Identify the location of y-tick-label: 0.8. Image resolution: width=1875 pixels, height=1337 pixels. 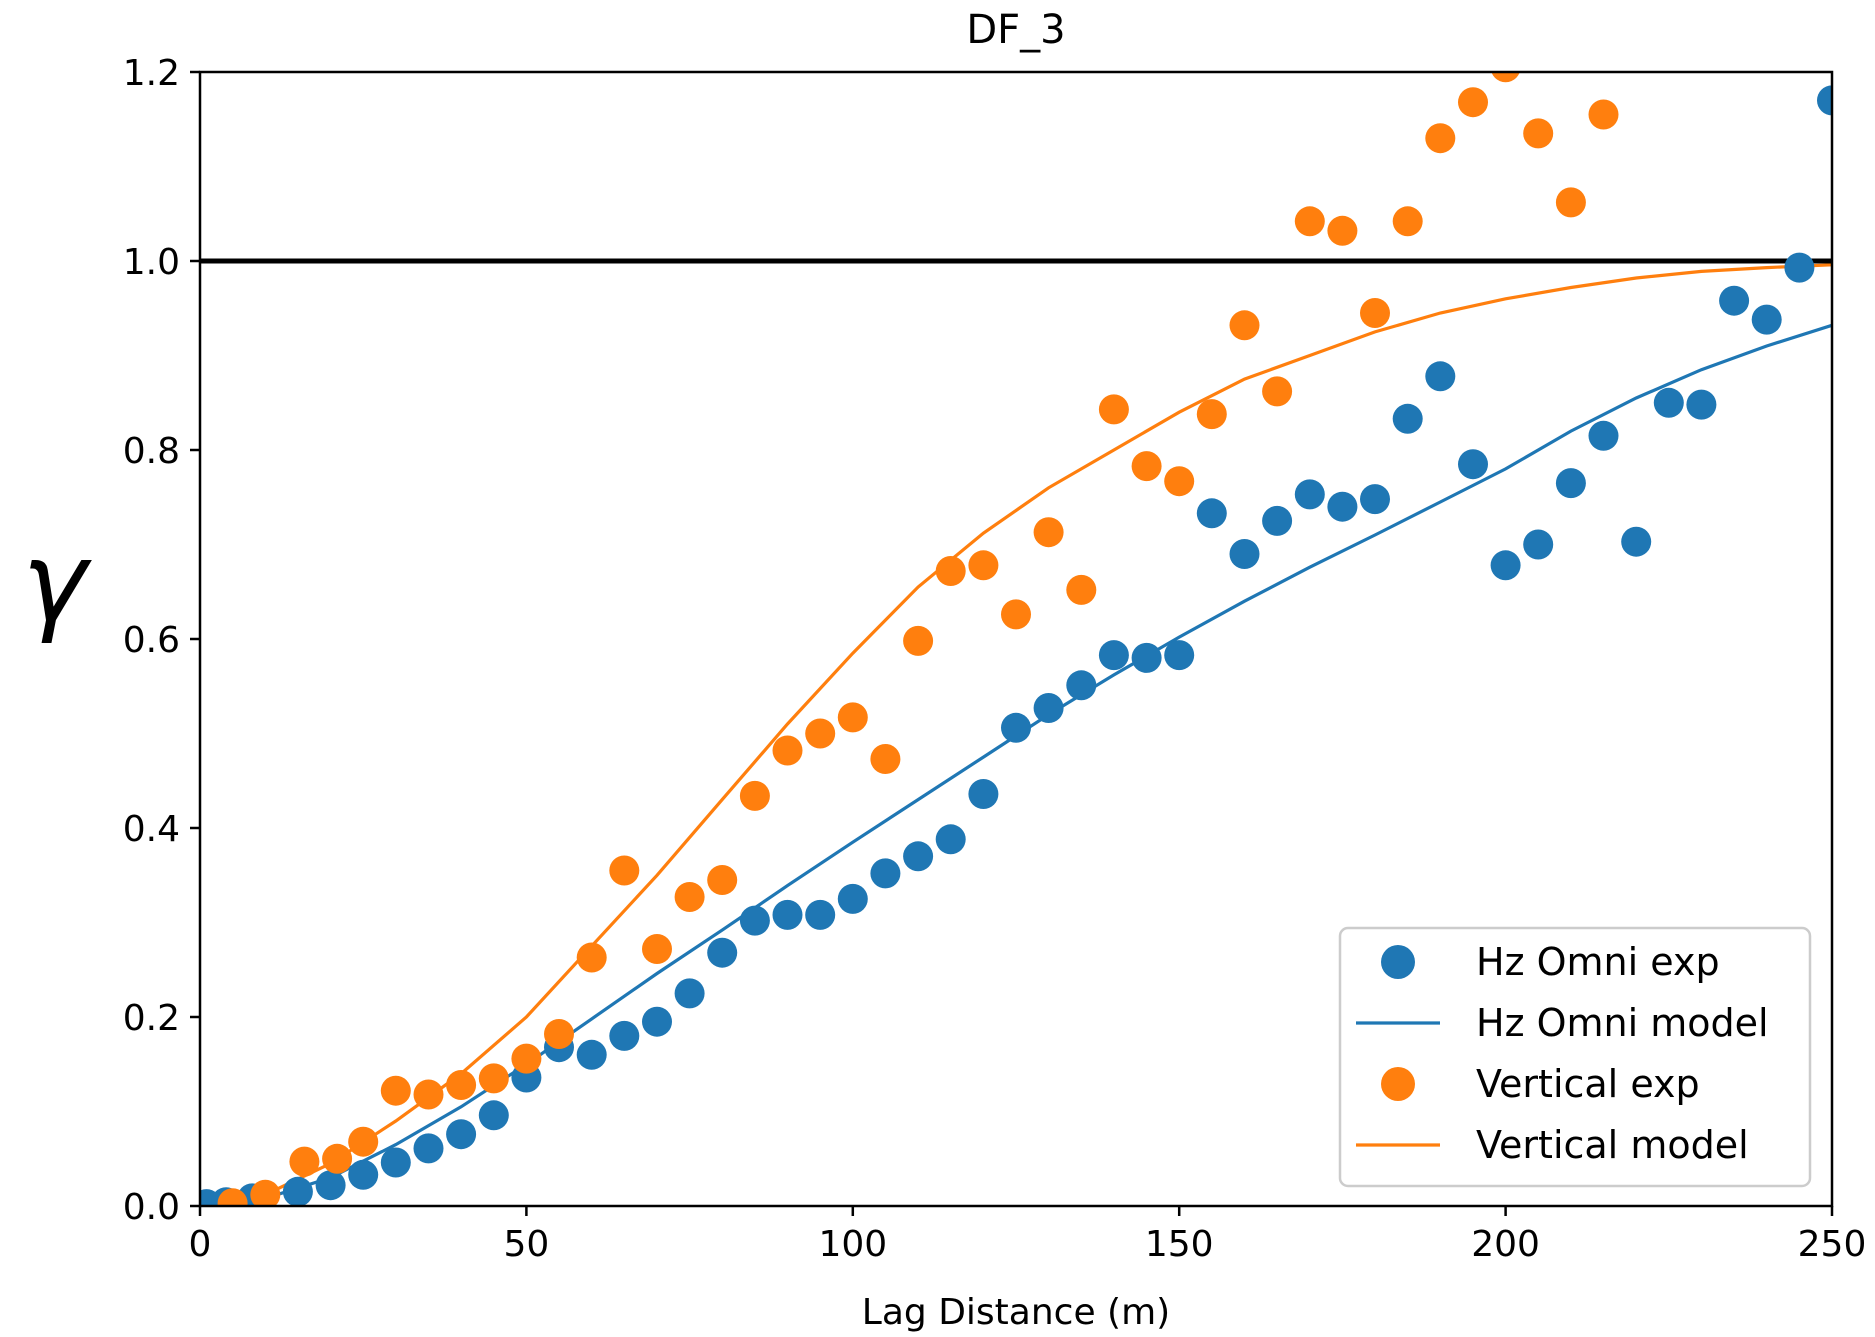
(151, 451).